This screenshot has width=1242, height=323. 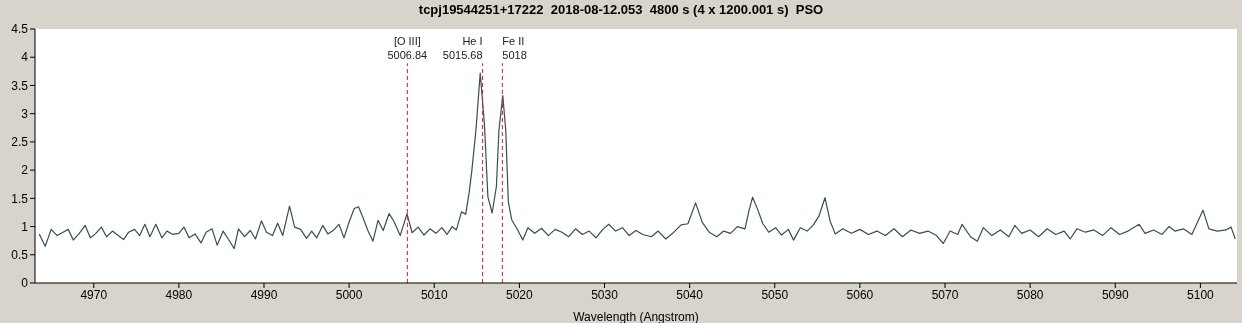 I want to click on x-tick-label: 5040, so click(x=690, y=294).